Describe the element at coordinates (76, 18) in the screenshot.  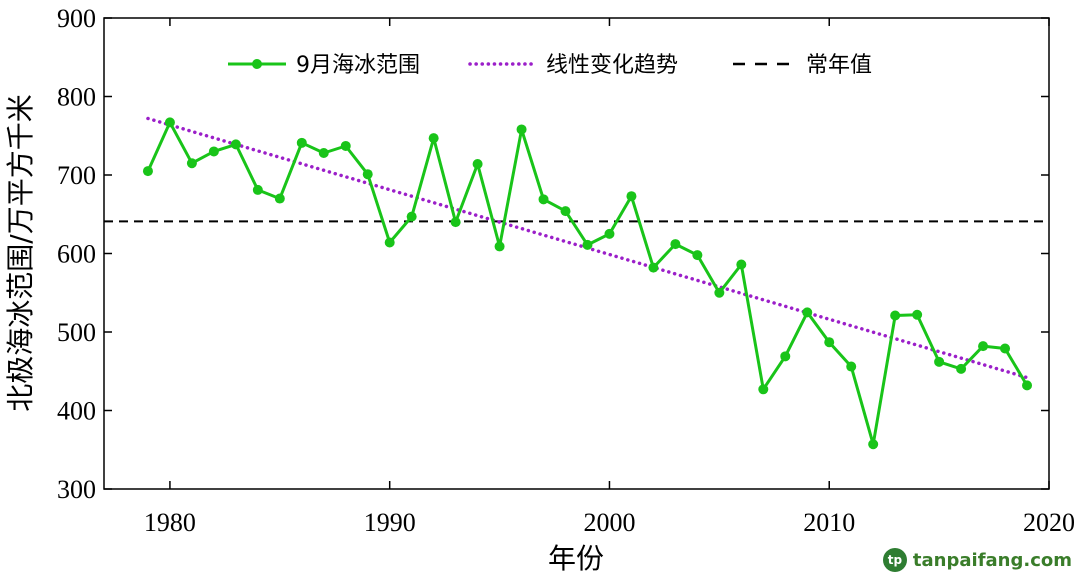
I see `y-tick-label: 900` at that location.